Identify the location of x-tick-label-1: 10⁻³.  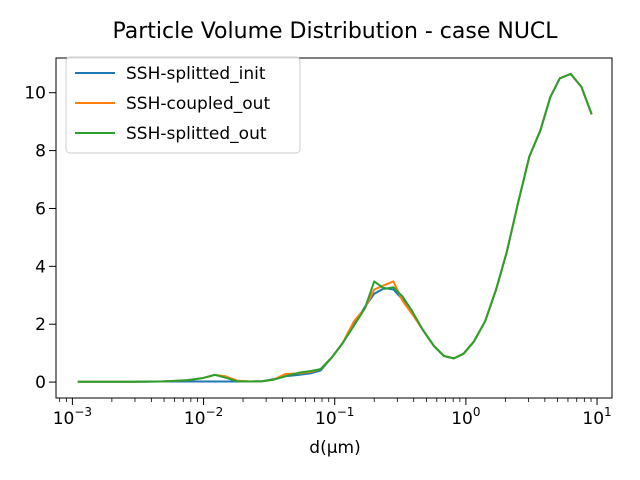
(72, 417).